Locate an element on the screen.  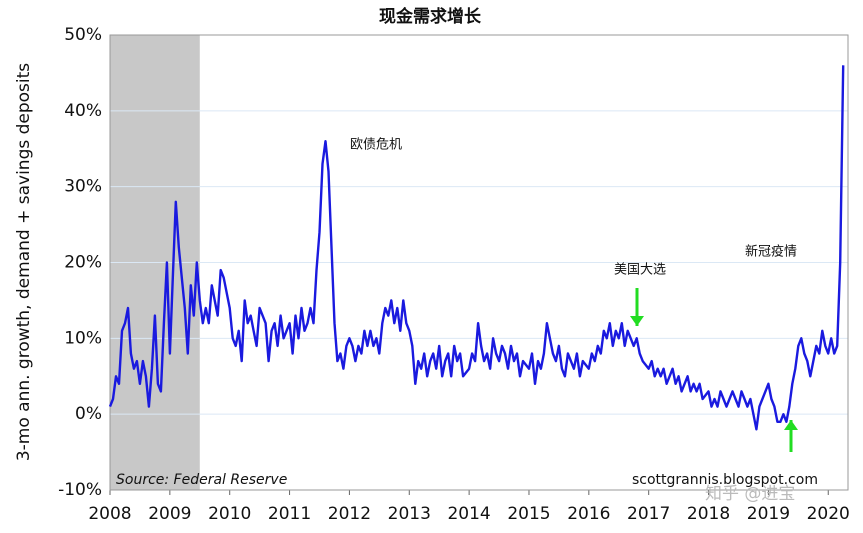
y-tick-label: 40% is located at coordinates (83, 111).